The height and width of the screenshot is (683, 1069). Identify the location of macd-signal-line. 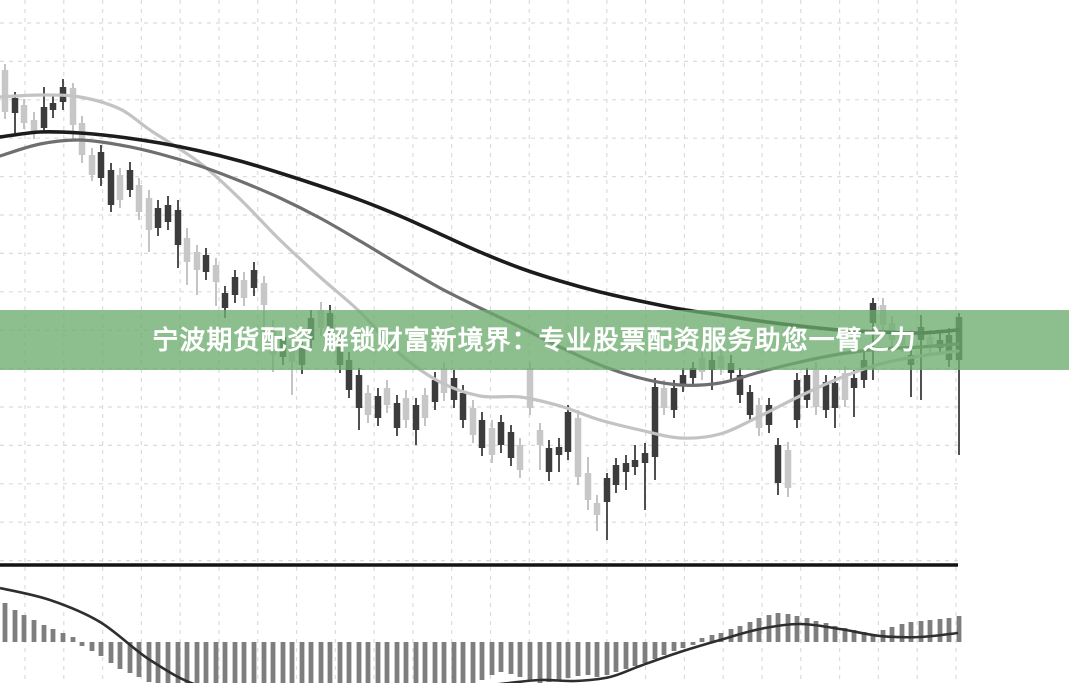
(479, 634).